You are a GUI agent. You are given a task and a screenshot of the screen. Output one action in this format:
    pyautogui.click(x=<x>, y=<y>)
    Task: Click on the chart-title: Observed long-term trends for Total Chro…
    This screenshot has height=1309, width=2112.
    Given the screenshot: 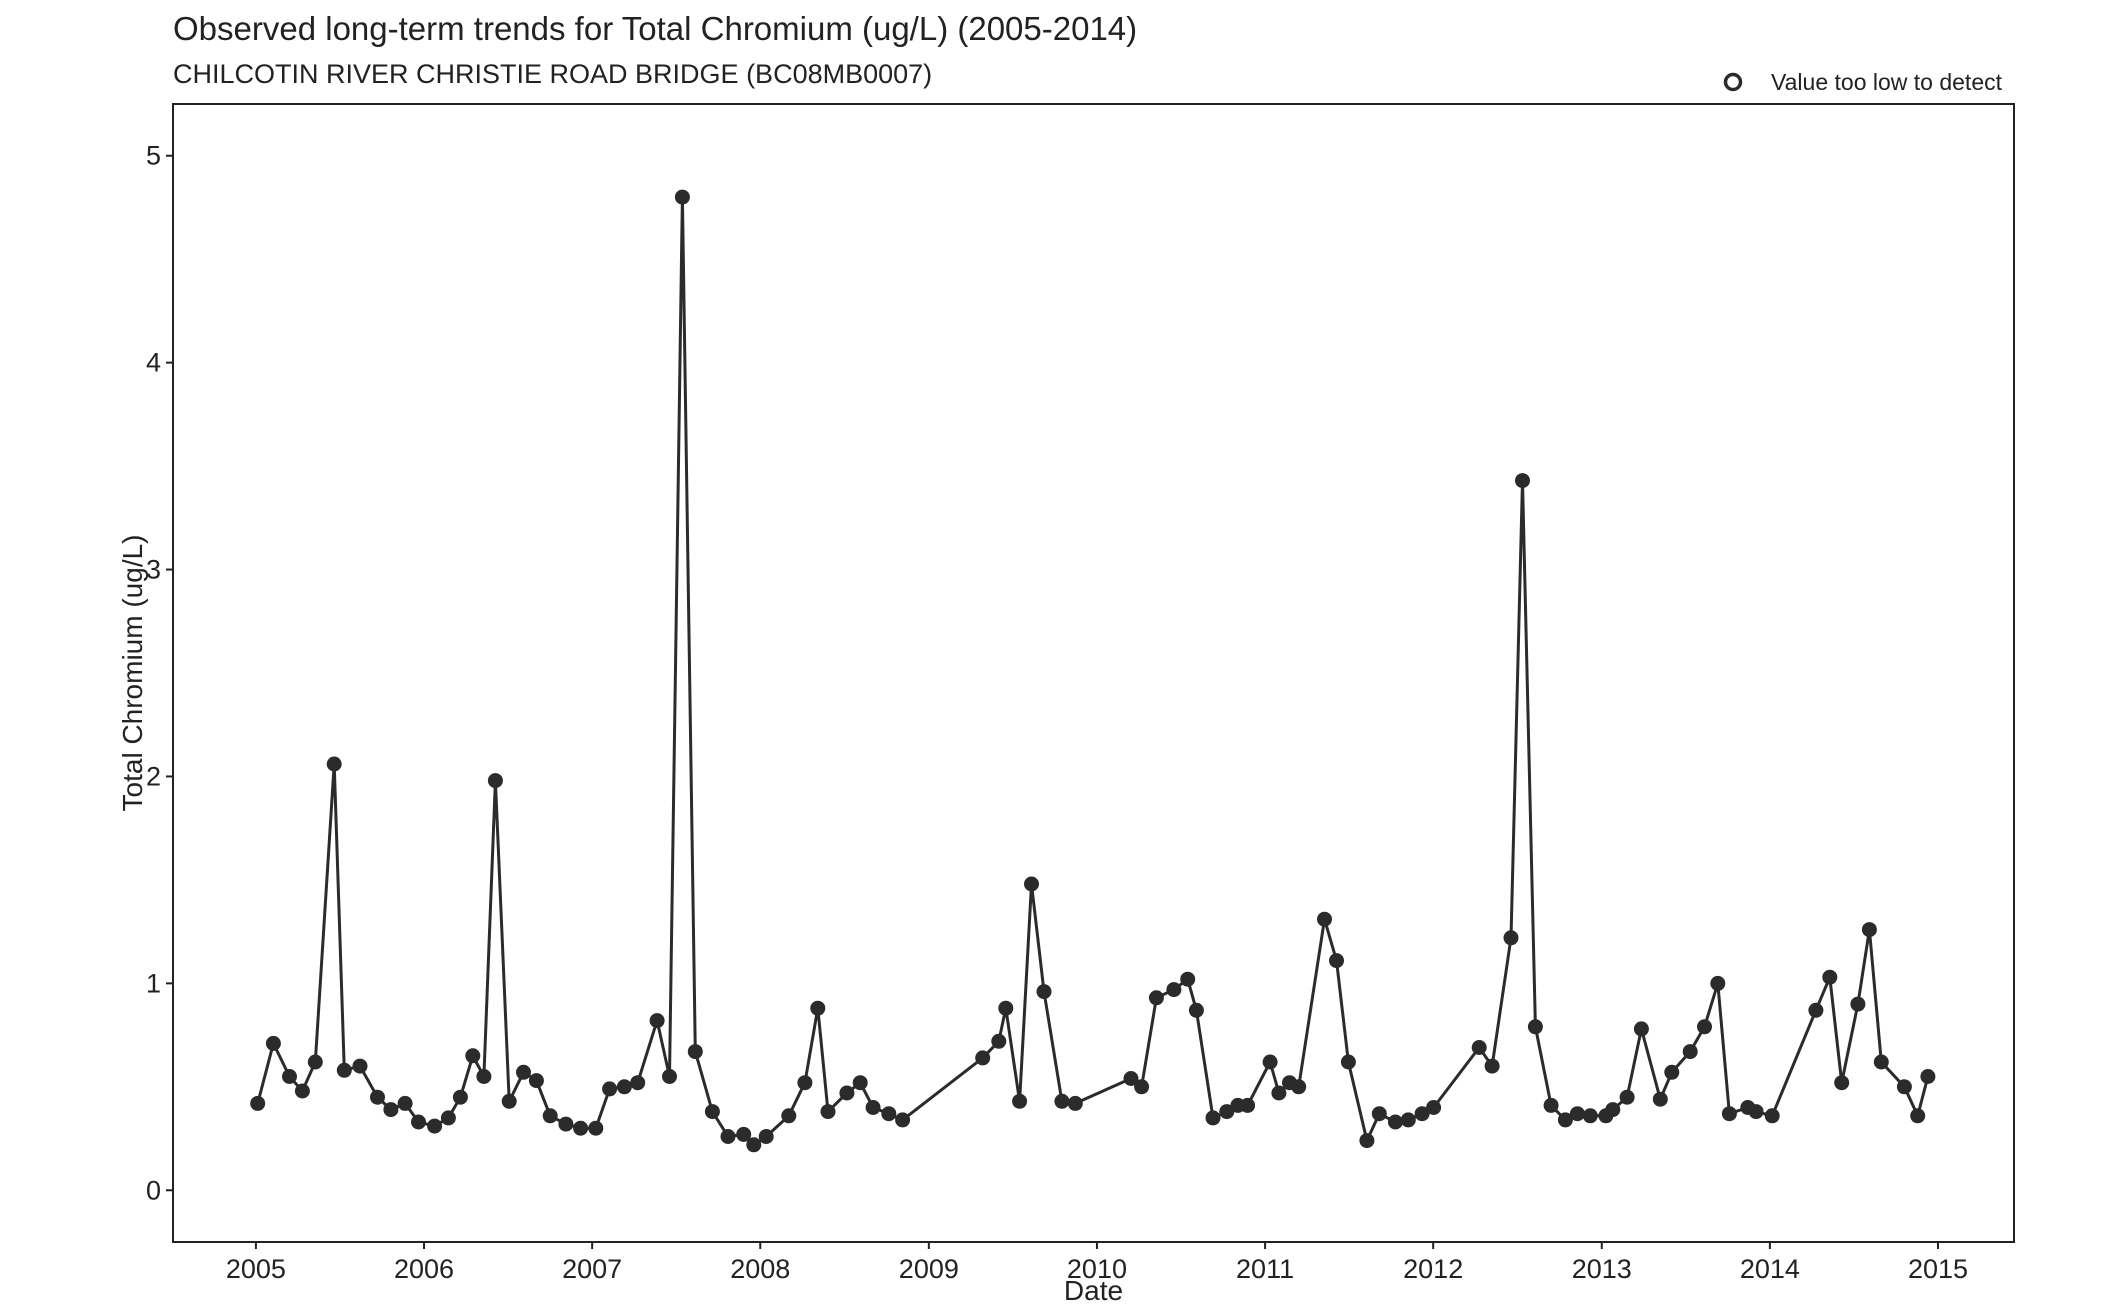 What is the action you would take?
    pyautogui.click(x=655, y=28)
    